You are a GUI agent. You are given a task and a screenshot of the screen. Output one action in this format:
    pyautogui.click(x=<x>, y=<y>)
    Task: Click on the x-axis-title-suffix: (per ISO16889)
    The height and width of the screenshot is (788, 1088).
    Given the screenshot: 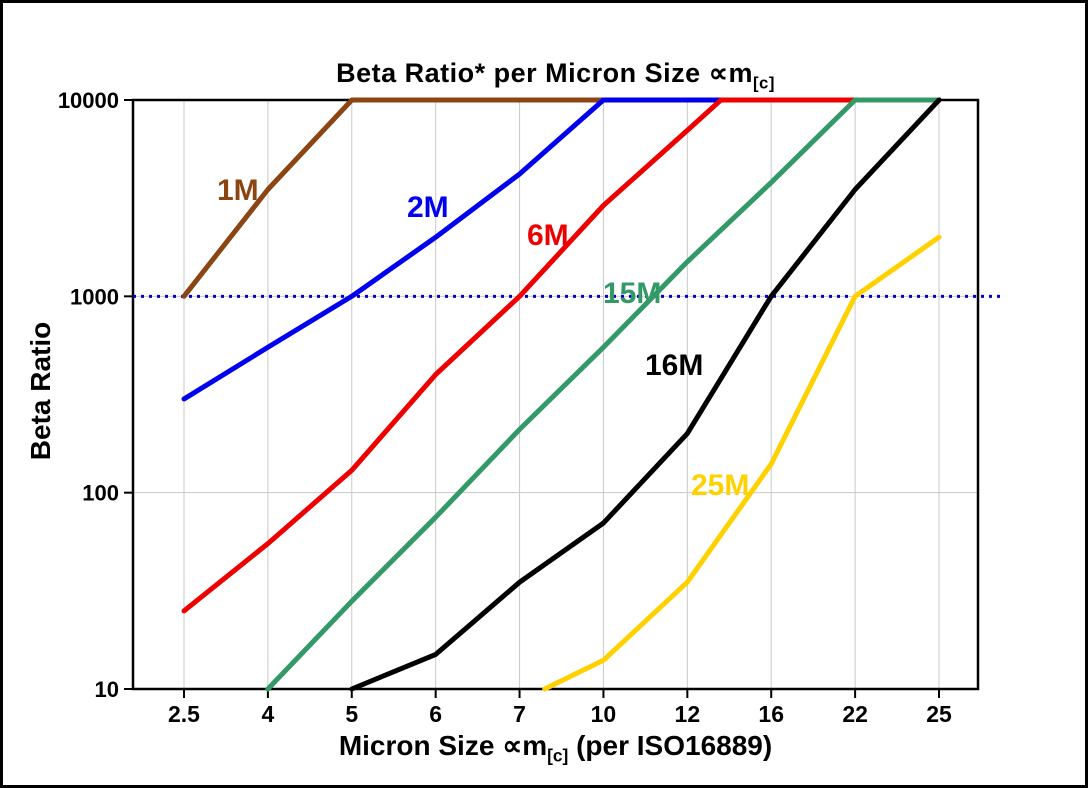 What is the action you would take?
    pyautogui.click(x=670, y=745)
    